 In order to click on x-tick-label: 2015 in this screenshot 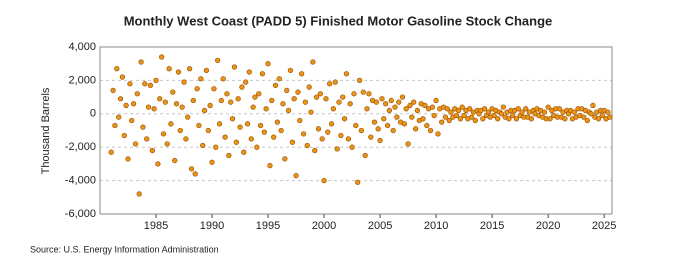, I will do `click(492, 226)`.